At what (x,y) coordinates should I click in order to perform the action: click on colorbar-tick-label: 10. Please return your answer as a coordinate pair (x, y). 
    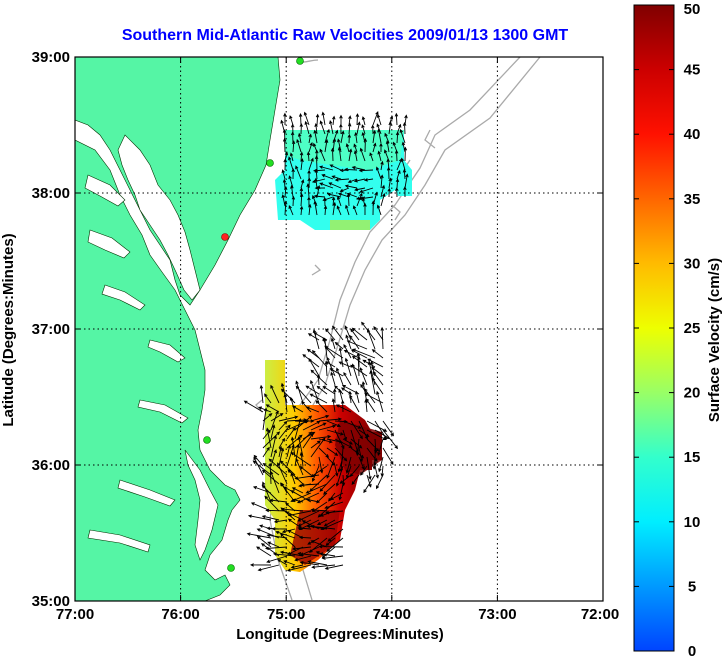
    Looking at the image, I should click on (692, 522).